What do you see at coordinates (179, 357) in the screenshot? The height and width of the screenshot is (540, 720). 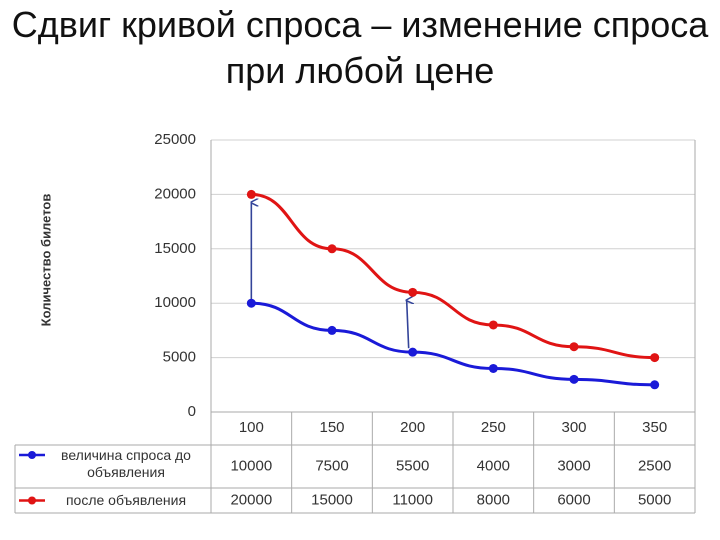 I see `y-tick-label: 5000` at bounding box center [179, 357].